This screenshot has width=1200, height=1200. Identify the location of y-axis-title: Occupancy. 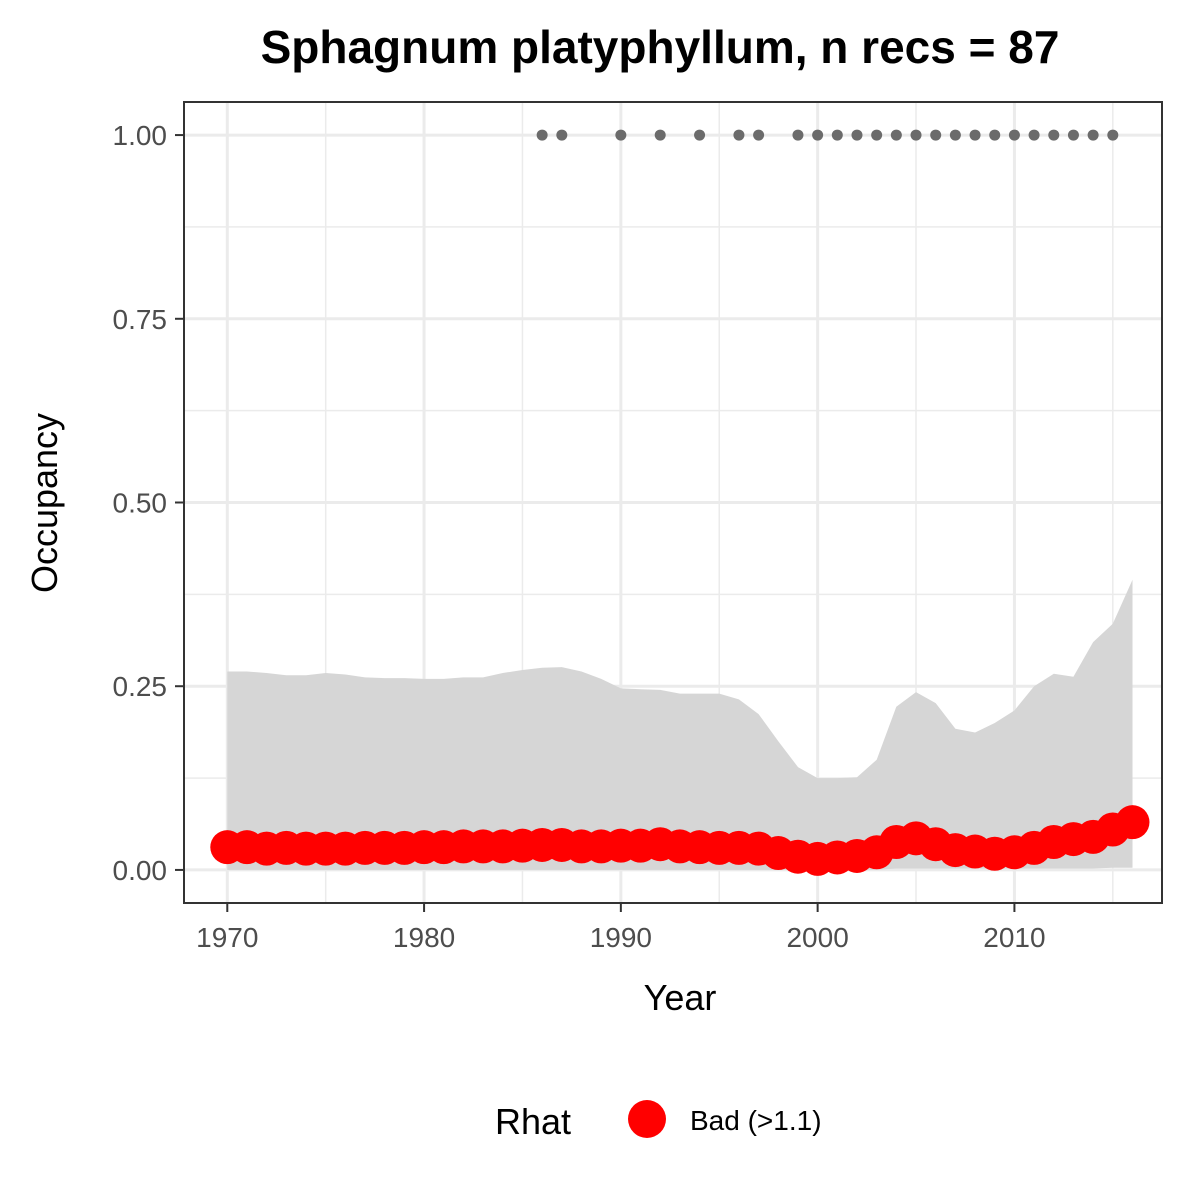
(44, 503).